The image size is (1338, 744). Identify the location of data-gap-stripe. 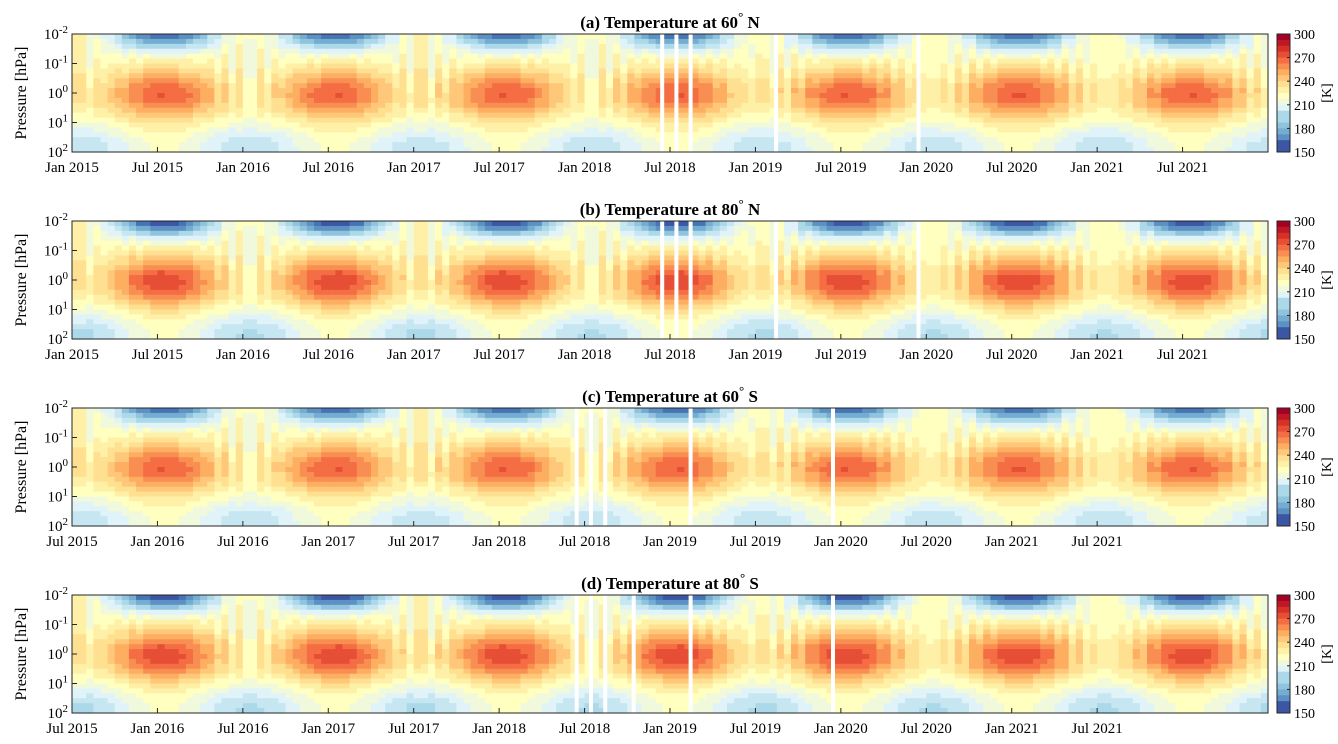
(776, 93).